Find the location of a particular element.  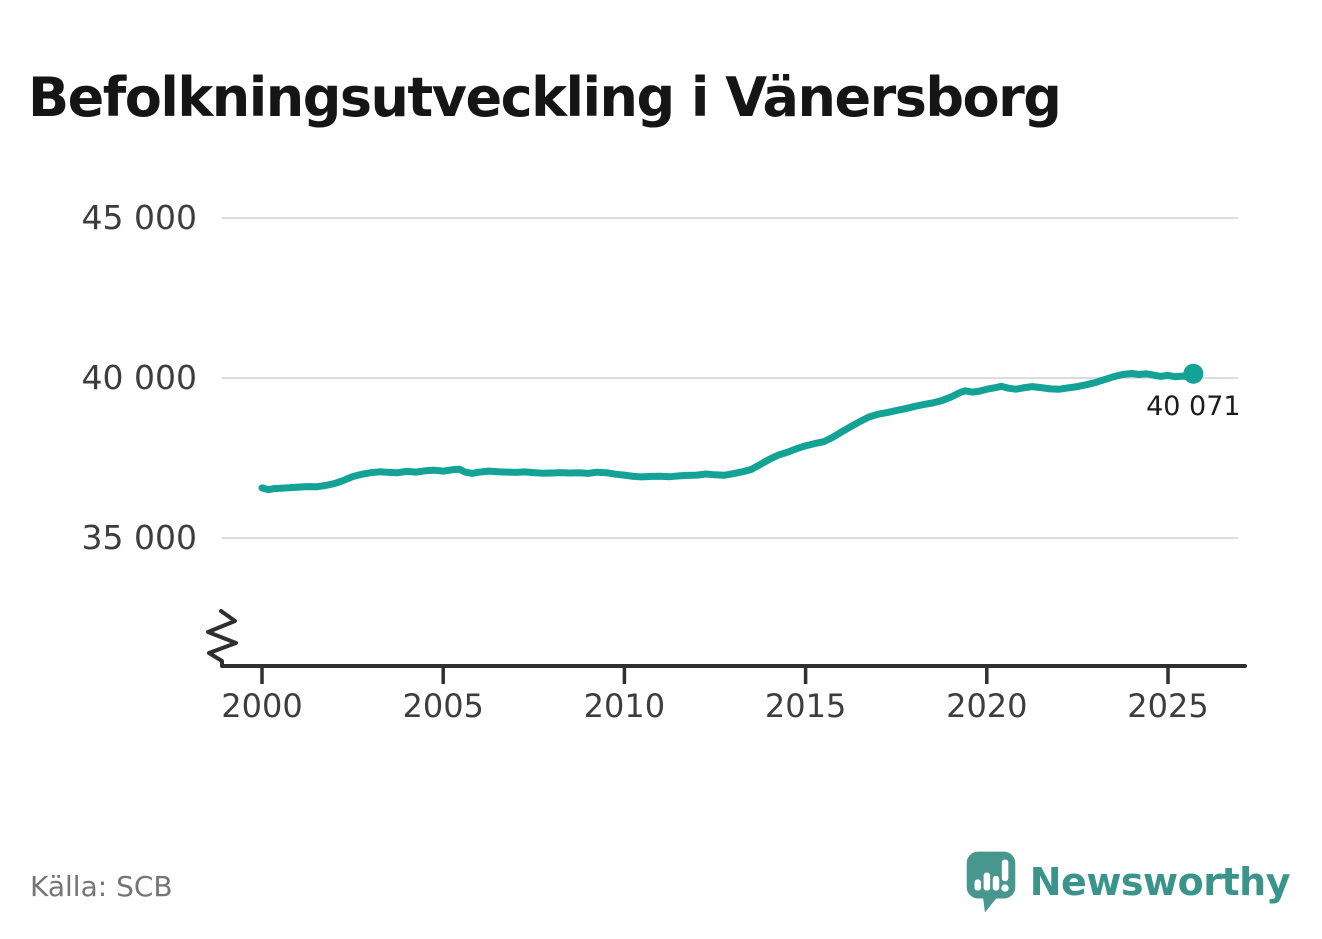

newsworthy-logo: Newsworthy is located at coordinates (1128, 882).